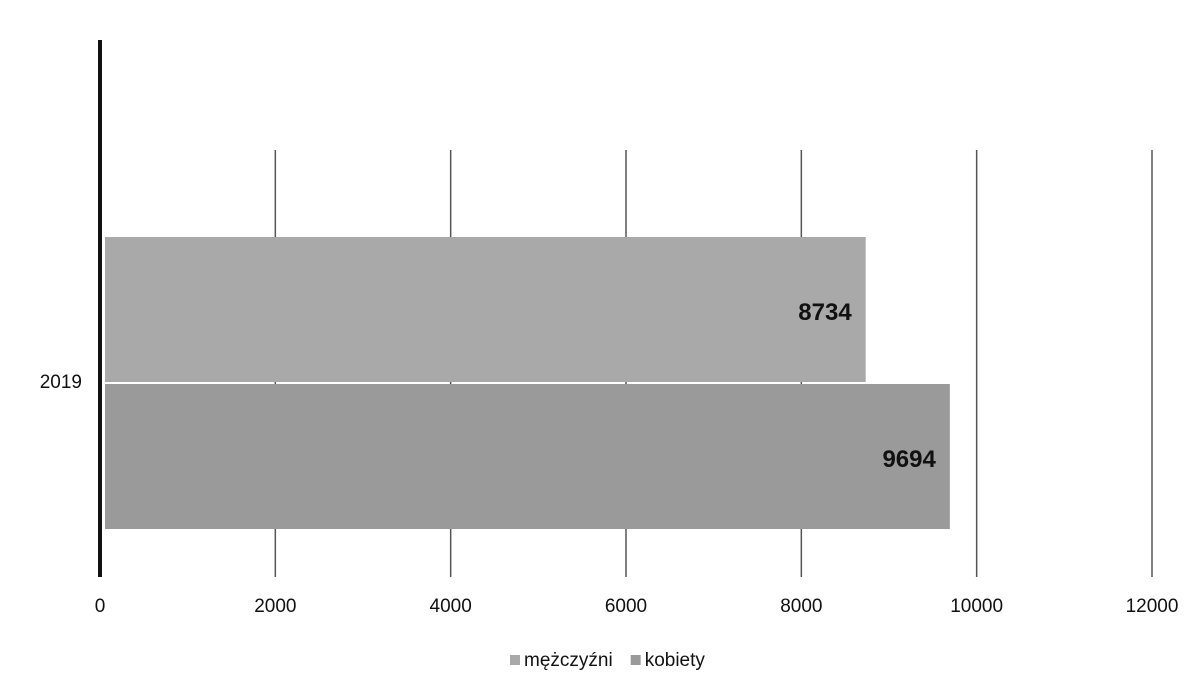 This screenshot has height=693, width=1198. I want to click on y-tick-label: 2019, so click(61, 382).